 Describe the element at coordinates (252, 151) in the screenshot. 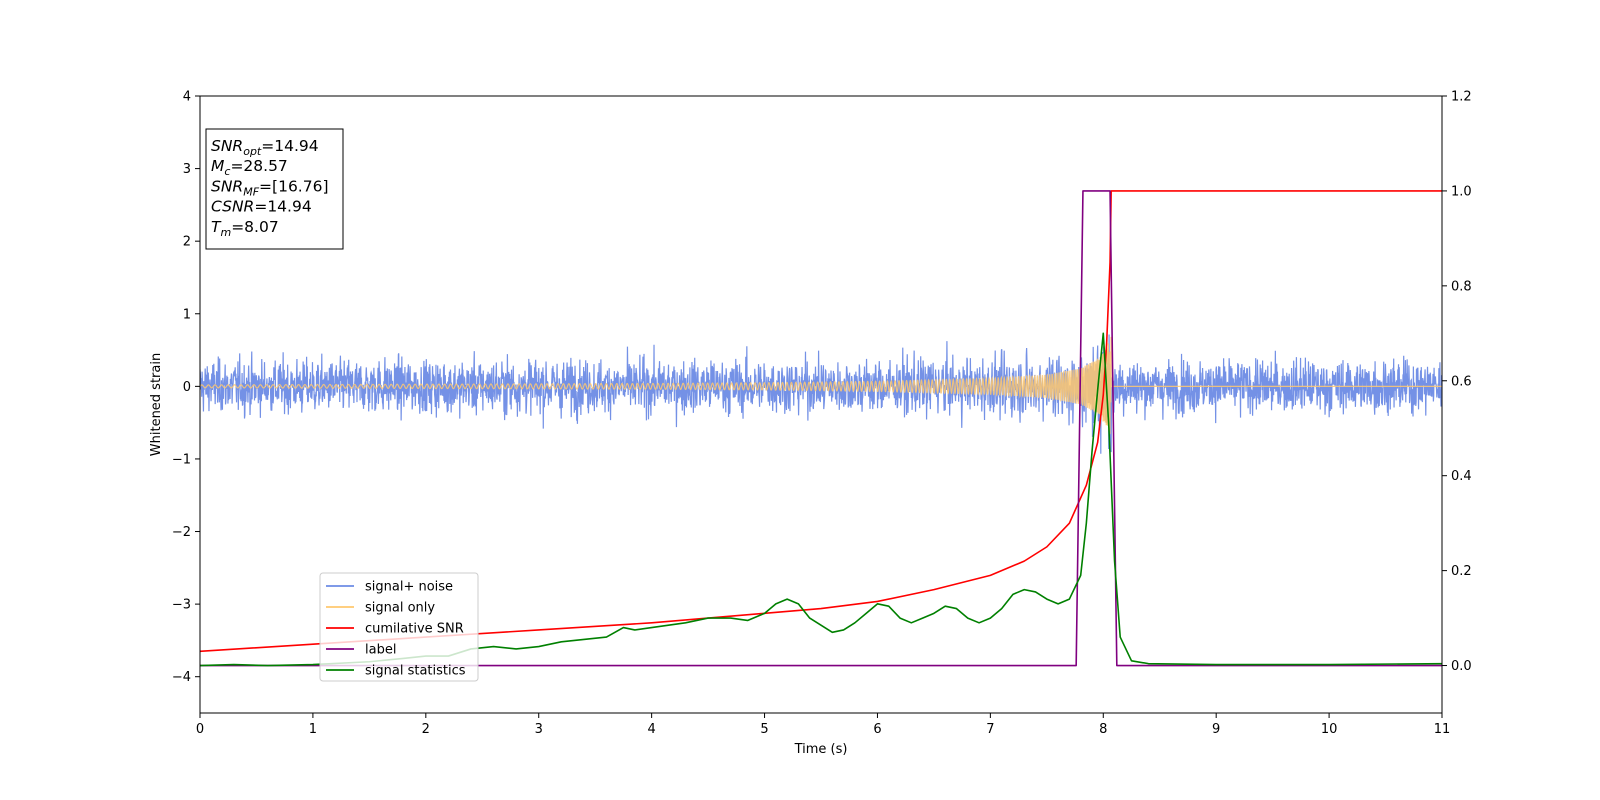

I see `info-snr_opt-subscript: opt` at that location.